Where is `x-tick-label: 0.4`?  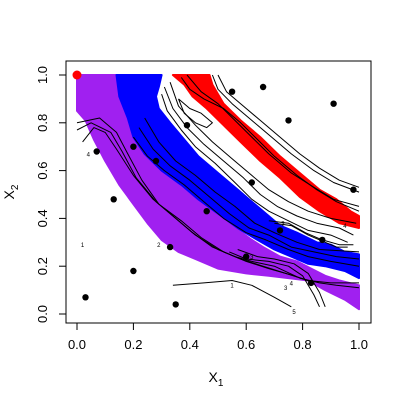
x-tick-label: 0.4 is located at coordinates (190, 344).